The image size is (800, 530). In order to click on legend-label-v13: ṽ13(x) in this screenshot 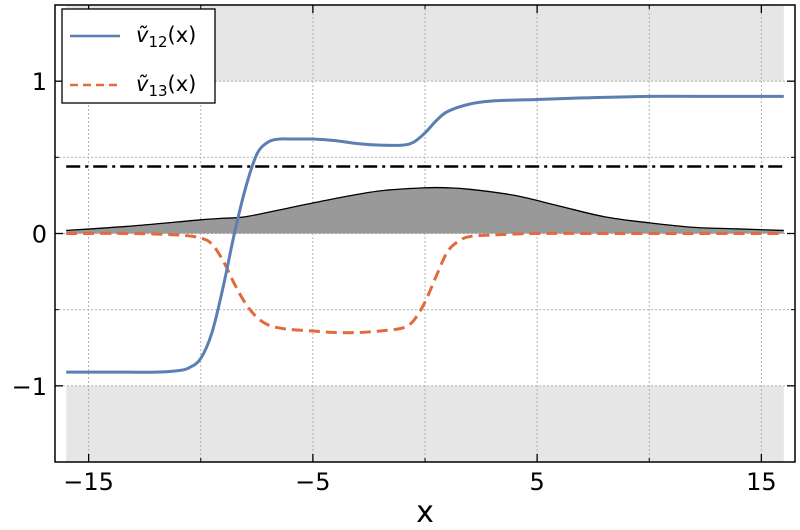, I will do `click(166, 86)`.